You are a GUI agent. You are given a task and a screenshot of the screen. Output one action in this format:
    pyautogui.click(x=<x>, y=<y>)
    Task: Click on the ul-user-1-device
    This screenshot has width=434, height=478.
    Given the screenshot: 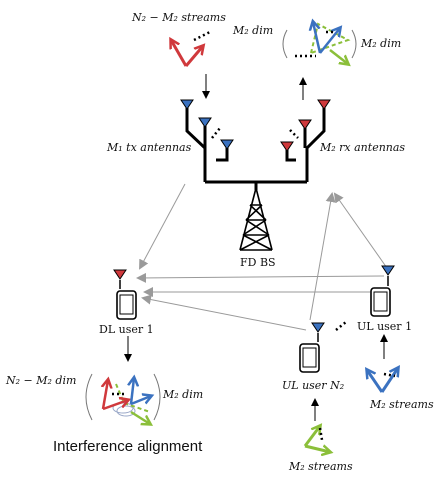 What is the action you would take?
    pyautogui.click(x=382, y=291)
    